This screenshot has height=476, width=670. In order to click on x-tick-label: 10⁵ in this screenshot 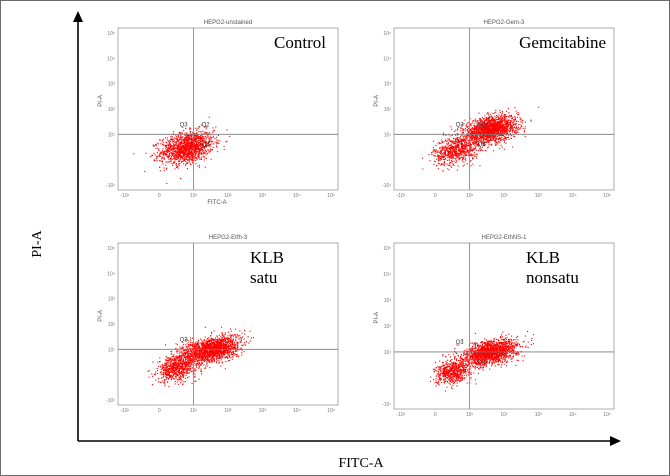, I will do `click(607, 196)`.